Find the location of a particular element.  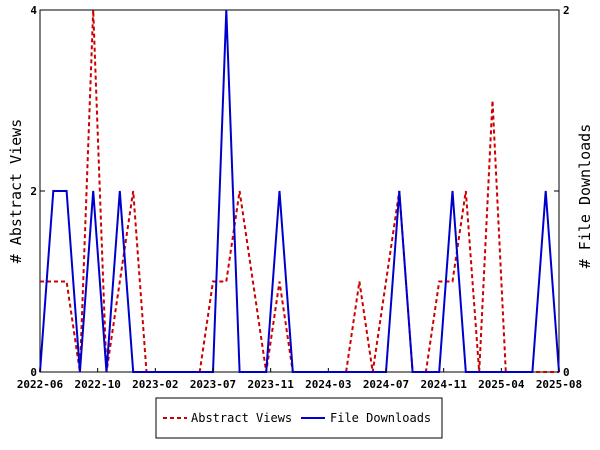

y-left-tick-label: 0 is located at coordinates (33, 372).